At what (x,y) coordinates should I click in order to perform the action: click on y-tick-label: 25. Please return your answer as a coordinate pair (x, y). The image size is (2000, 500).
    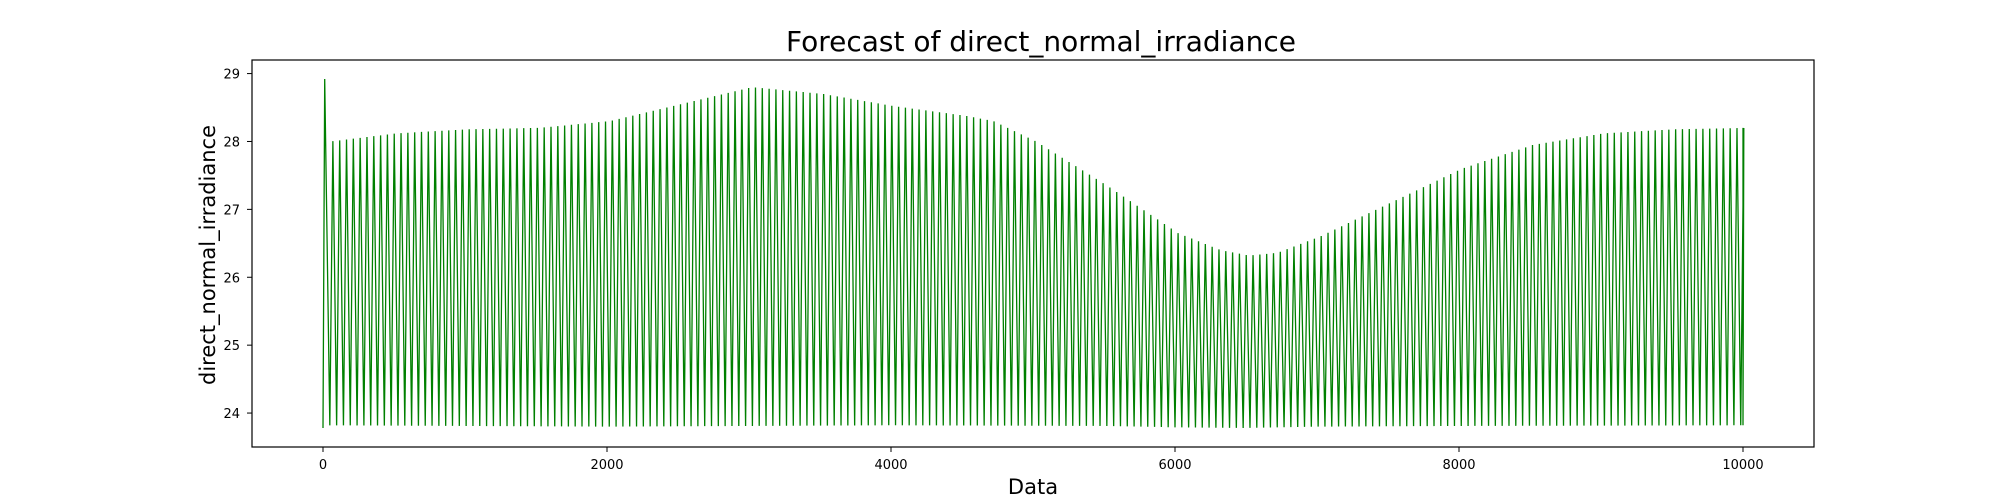
    Looking at the image, I should click on (231, 346).